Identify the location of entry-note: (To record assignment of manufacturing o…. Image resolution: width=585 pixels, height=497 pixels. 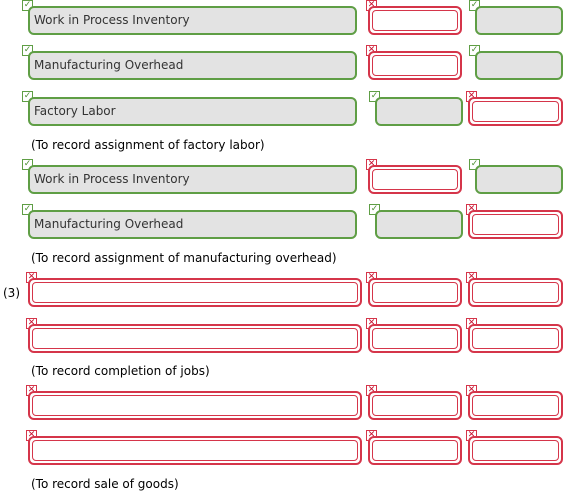
(184, 258).